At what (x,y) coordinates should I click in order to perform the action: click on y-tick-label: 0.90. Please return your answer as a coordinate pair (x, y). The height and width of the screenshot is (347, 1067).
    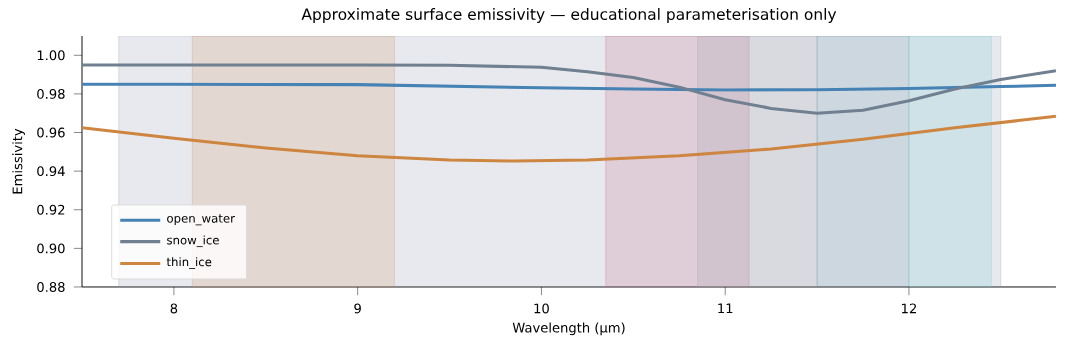
    Looking at the image, I should click on (51, 248).